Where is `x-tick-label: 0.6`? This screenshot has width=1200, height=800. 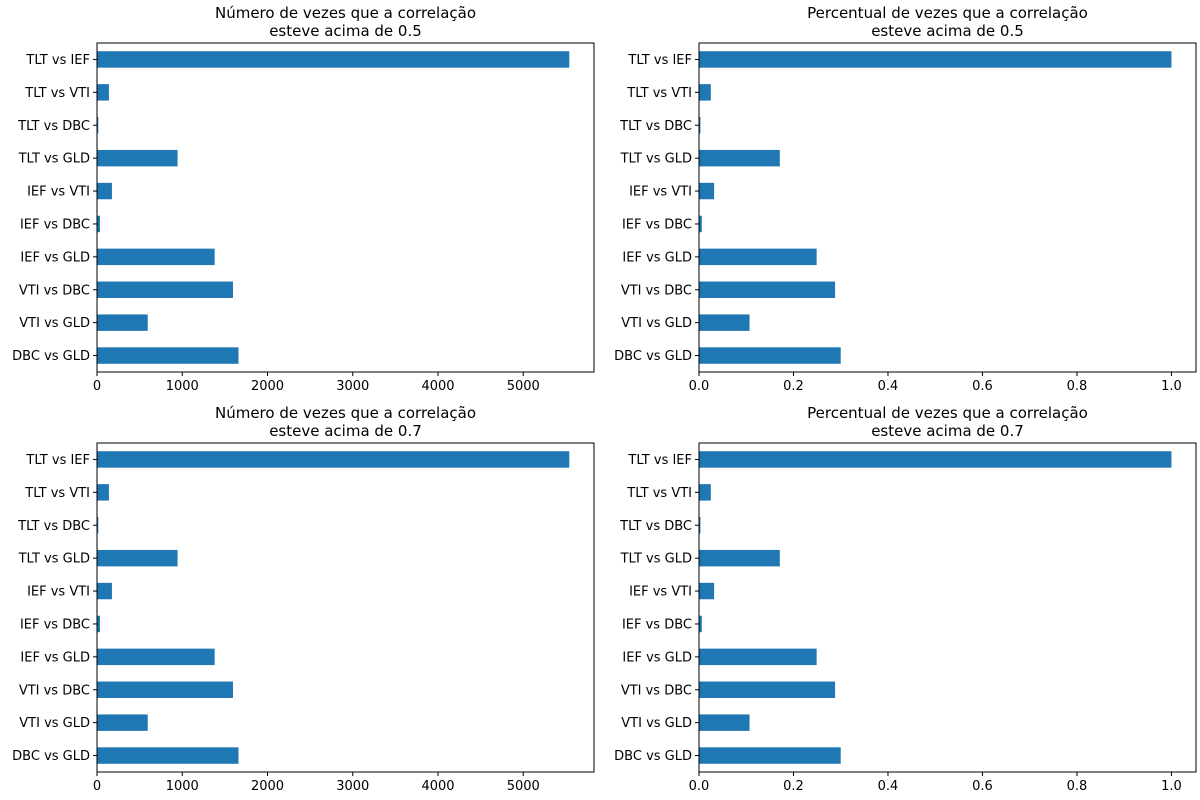 x-tick-label: 0.6 is located at coordinates (982, 786).